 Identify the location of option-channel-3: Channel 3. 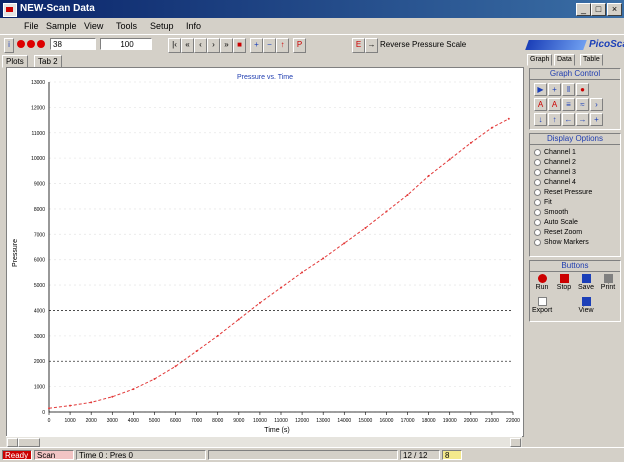
(555, 172).